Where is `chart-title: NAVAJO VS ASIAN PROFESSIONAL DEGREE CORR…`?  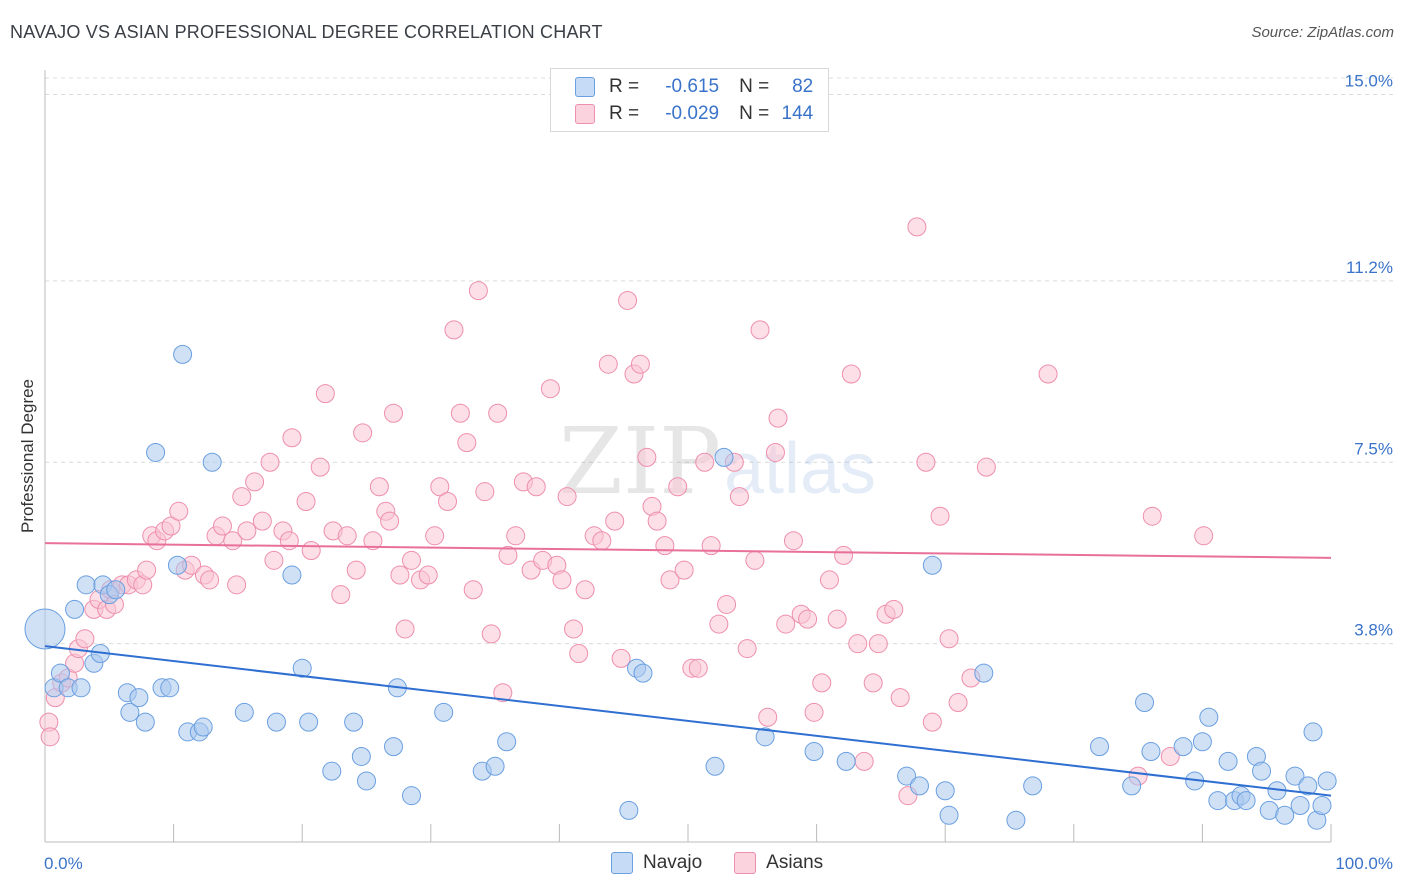
chart-title: NAVAJO VS ASIAN PROFESSIONAL DEGREE CORR… is located at coordinates (306, 32).